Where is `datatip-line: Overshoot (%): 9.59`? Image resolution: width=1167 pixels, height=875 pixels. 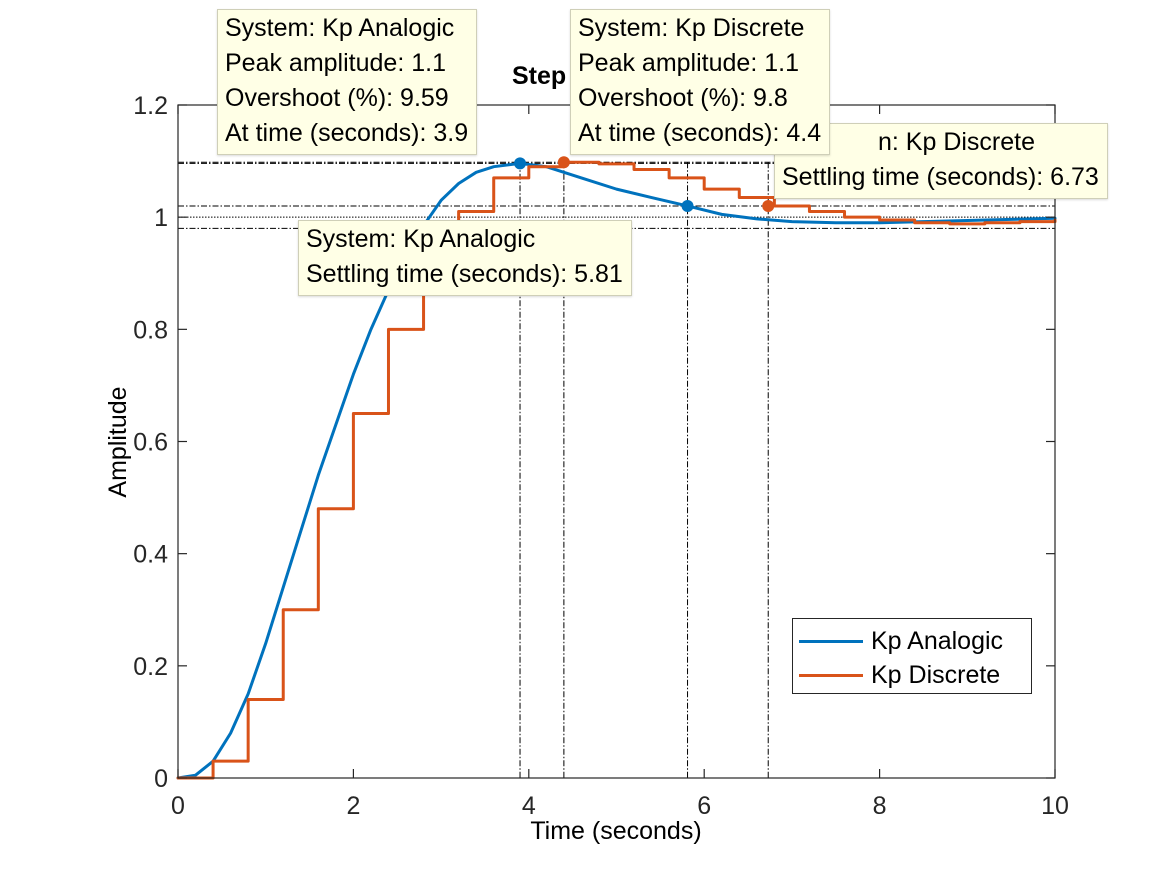 datatip-line: Overshoot (%): 9.59 is located at coordinates (337, 98).